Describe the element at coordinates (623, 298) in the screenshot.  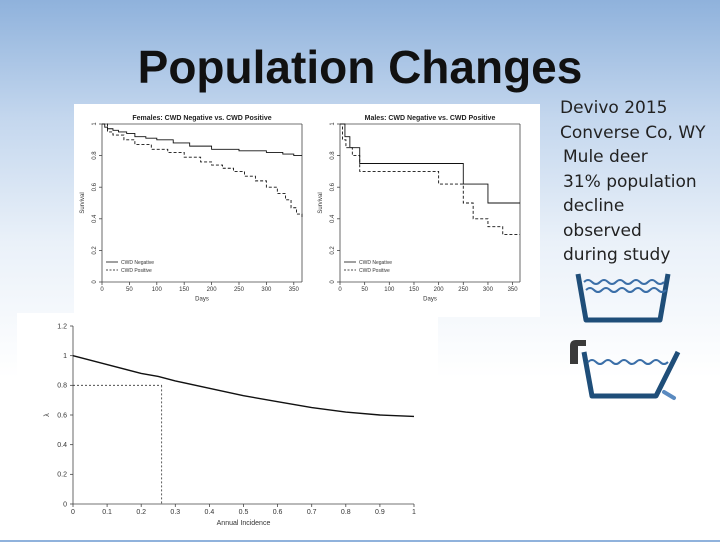
I see `bathtub-icon` at that location.